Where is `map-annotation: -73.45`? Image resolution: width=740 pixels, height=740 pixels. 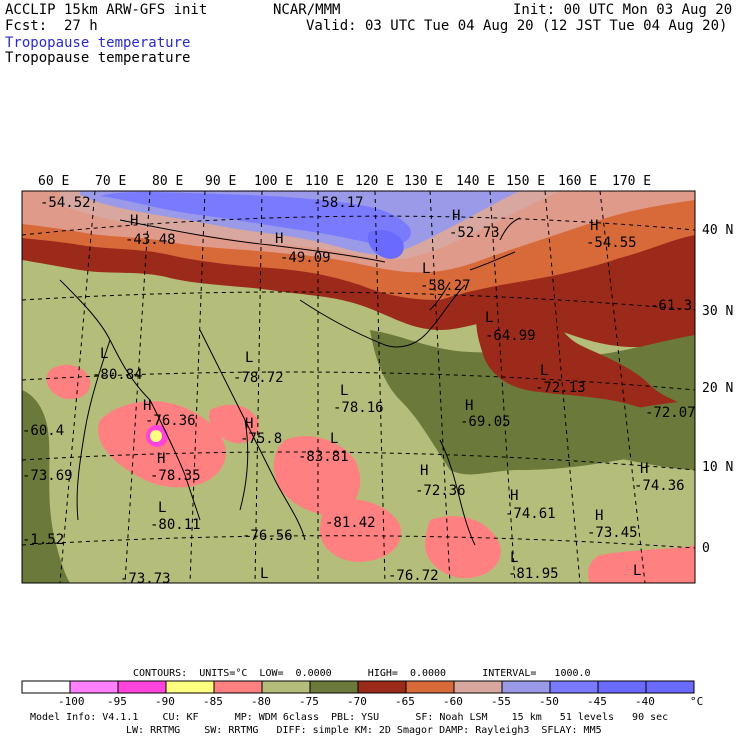
map-annotation: -73.45 is located at coordinates (612, 533).